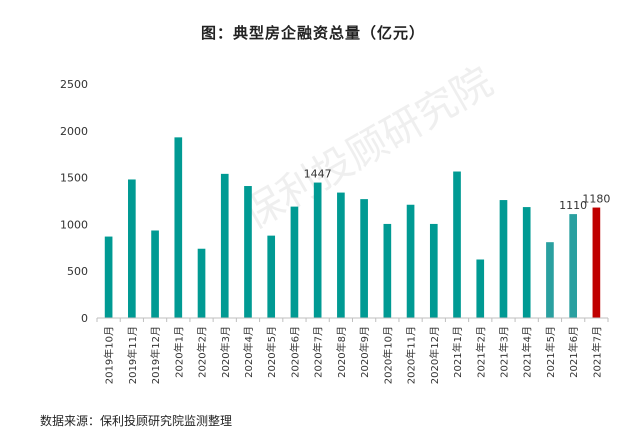 The width and height of the screenshot is (626, 446). What do you see at coordinates (364, 352) in the screenshot?
I see `x-tick-label: 2020年9月` at bounding box center [364, 352].